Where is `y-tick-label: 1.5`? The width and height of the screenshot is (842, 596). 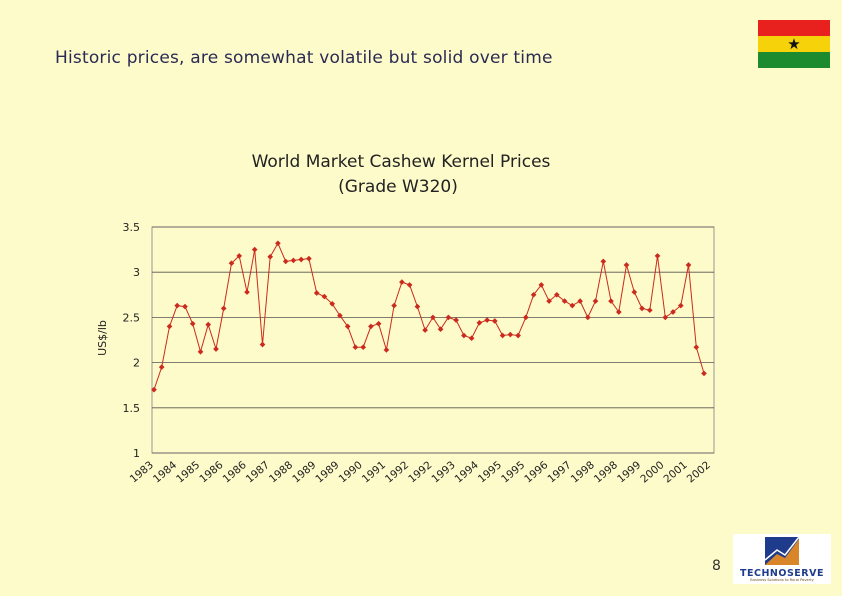 y-tick-label: 1.5 is located at coordinates (132, 408).